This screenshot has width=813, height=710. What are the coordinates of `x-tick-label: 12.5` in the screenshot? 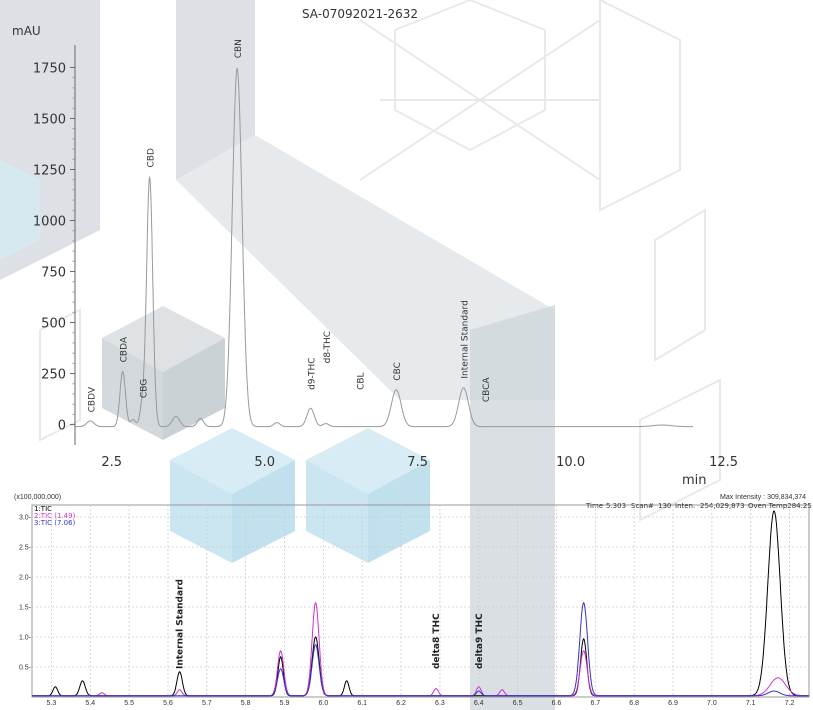 It's located at (723, 462).